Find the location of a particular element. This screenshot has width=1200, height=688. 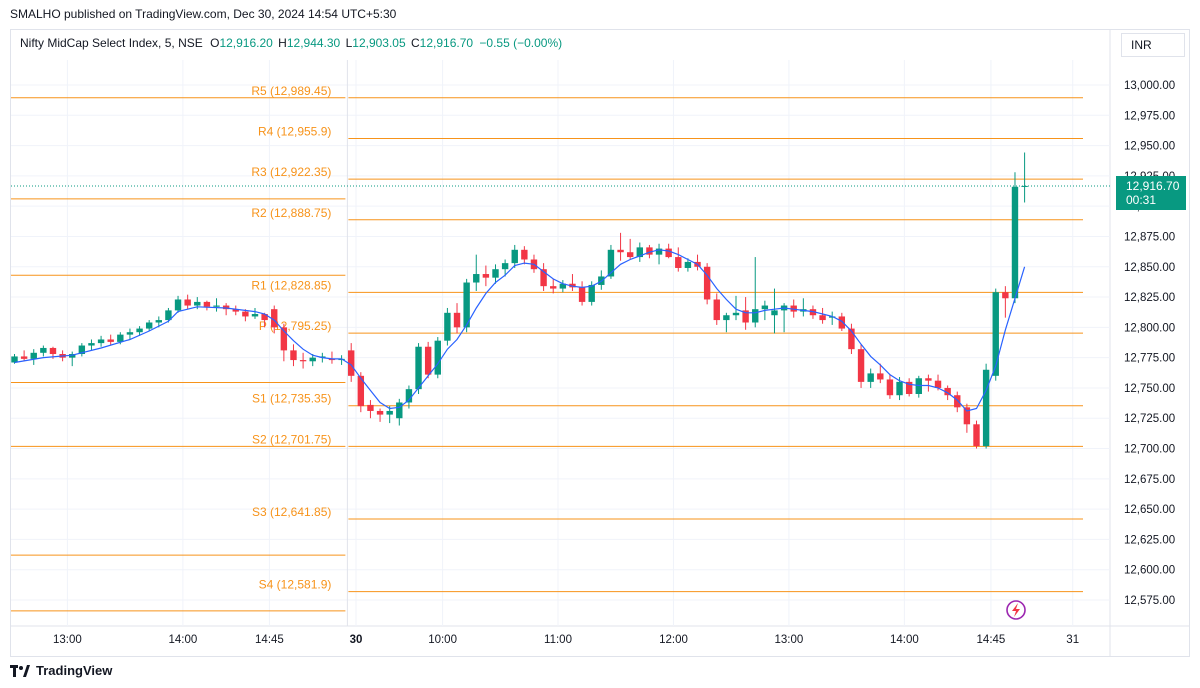

x-tick-label: 30 is located at coordinates (356, 640).